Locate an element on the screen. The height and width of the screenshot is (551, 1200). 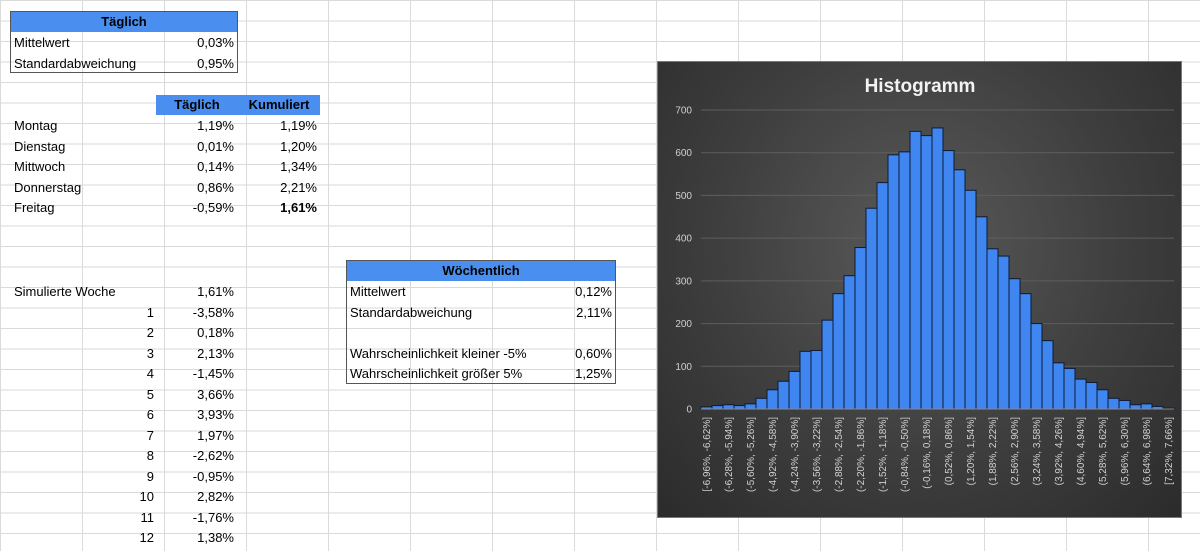
simulation-value-cell: 2,13% is located at coordinates (215, 353).